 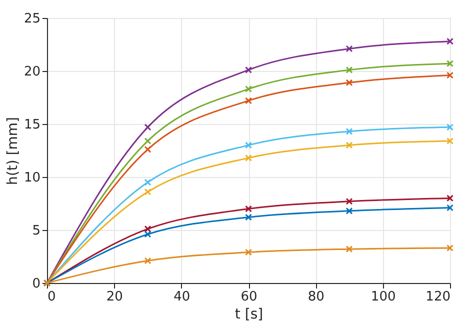 I want to click on x-tick-label: 120, so click(x=438, y=297).